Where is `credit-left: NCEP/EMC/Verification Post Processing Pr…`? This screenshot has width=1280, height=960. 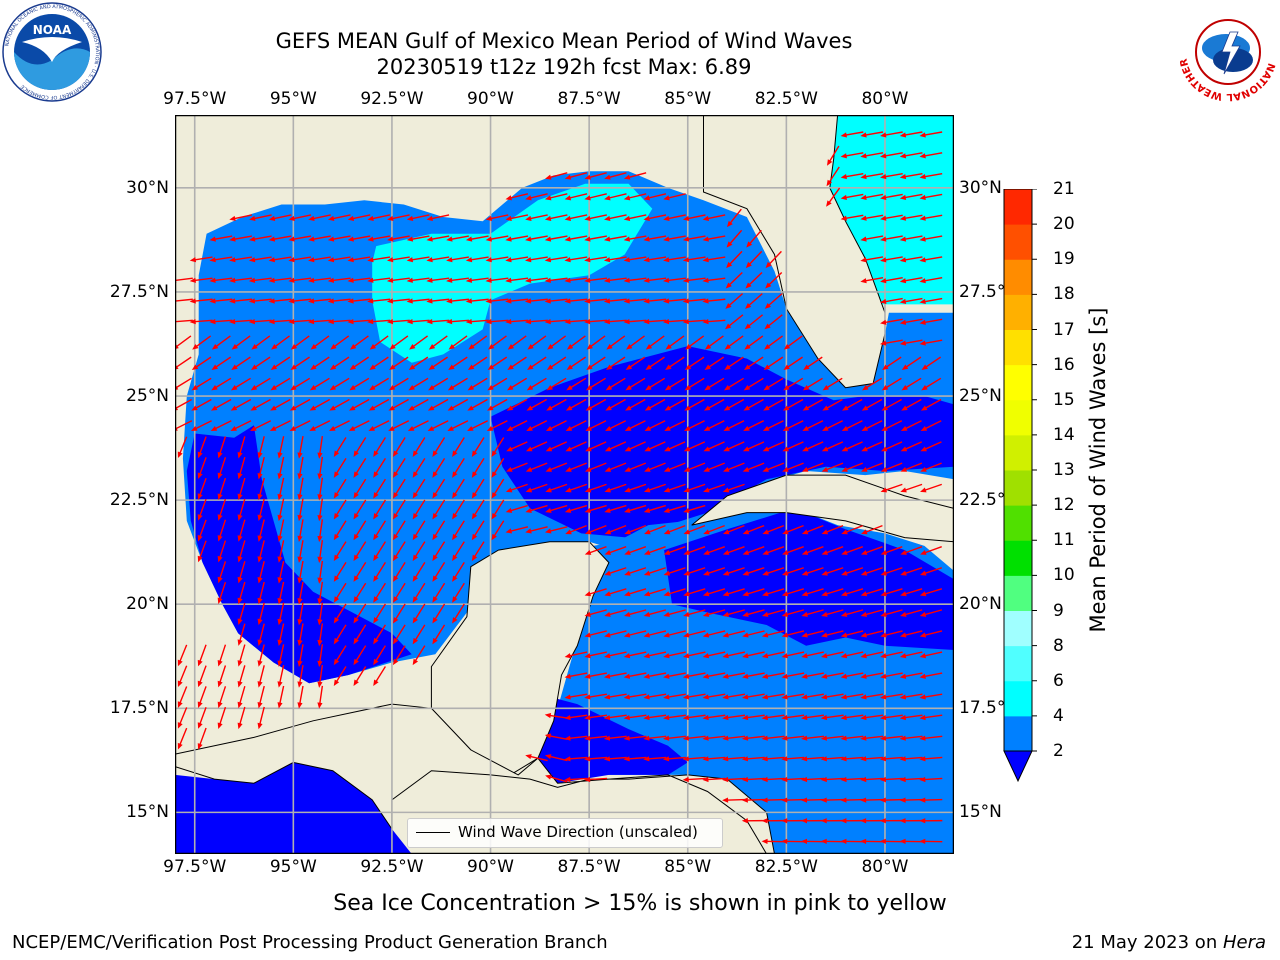 credit-left: NCEP/EMC/Verification Post Processing Pr… is located at coordinates (310, 942).